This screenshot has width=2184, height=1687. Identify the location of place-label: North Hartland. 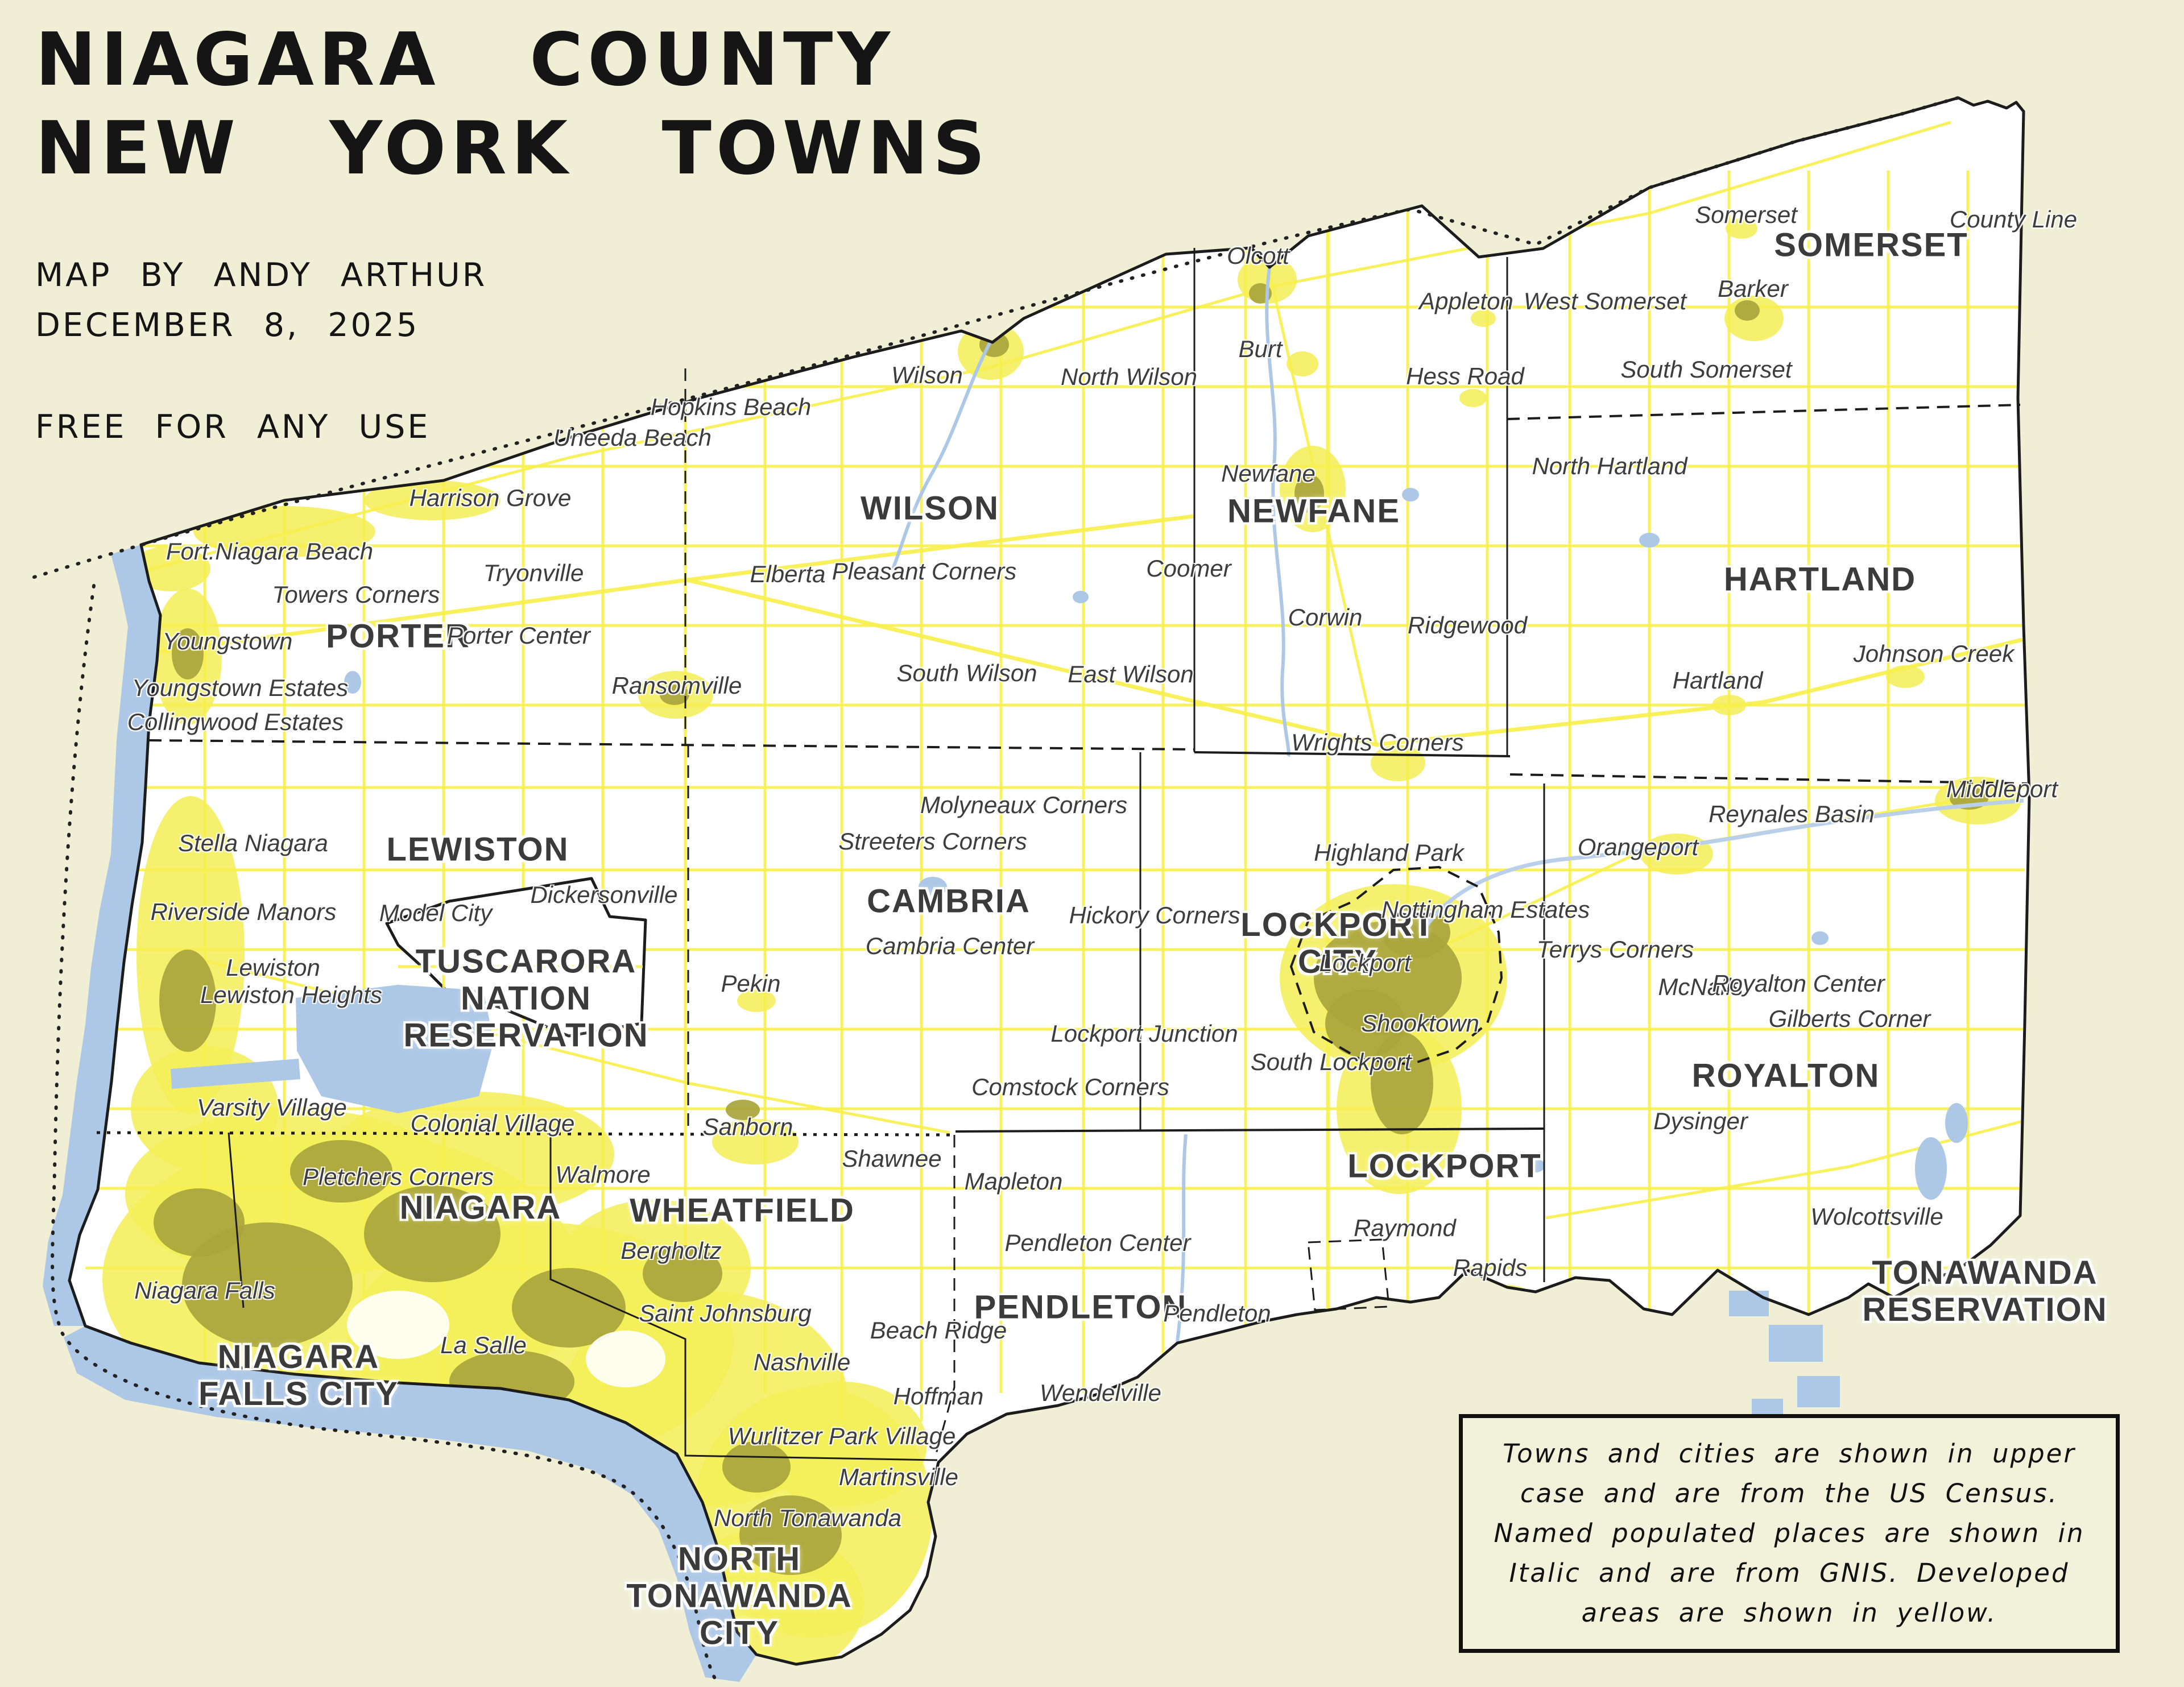
(1609, 466).